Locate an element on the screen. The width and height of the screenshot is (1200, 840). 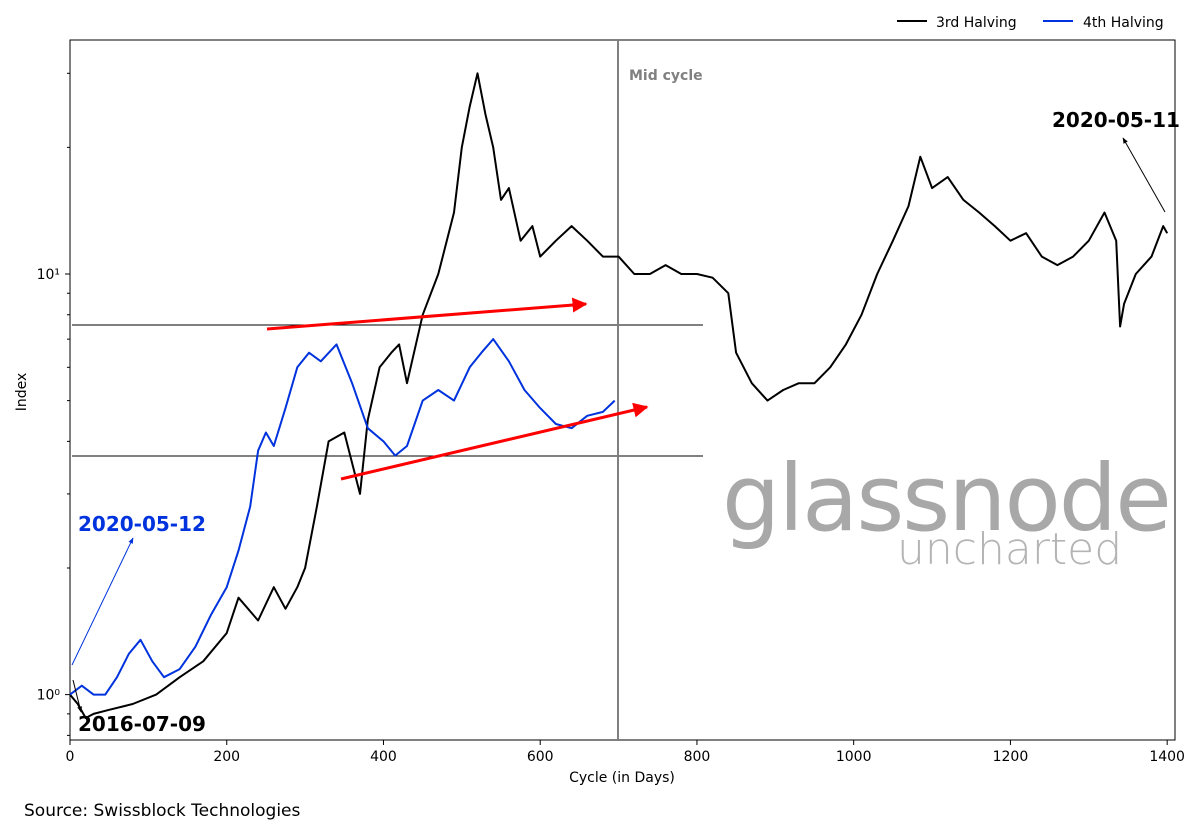
x-tick-label: 1200 is located at coordinates (1011, 757).